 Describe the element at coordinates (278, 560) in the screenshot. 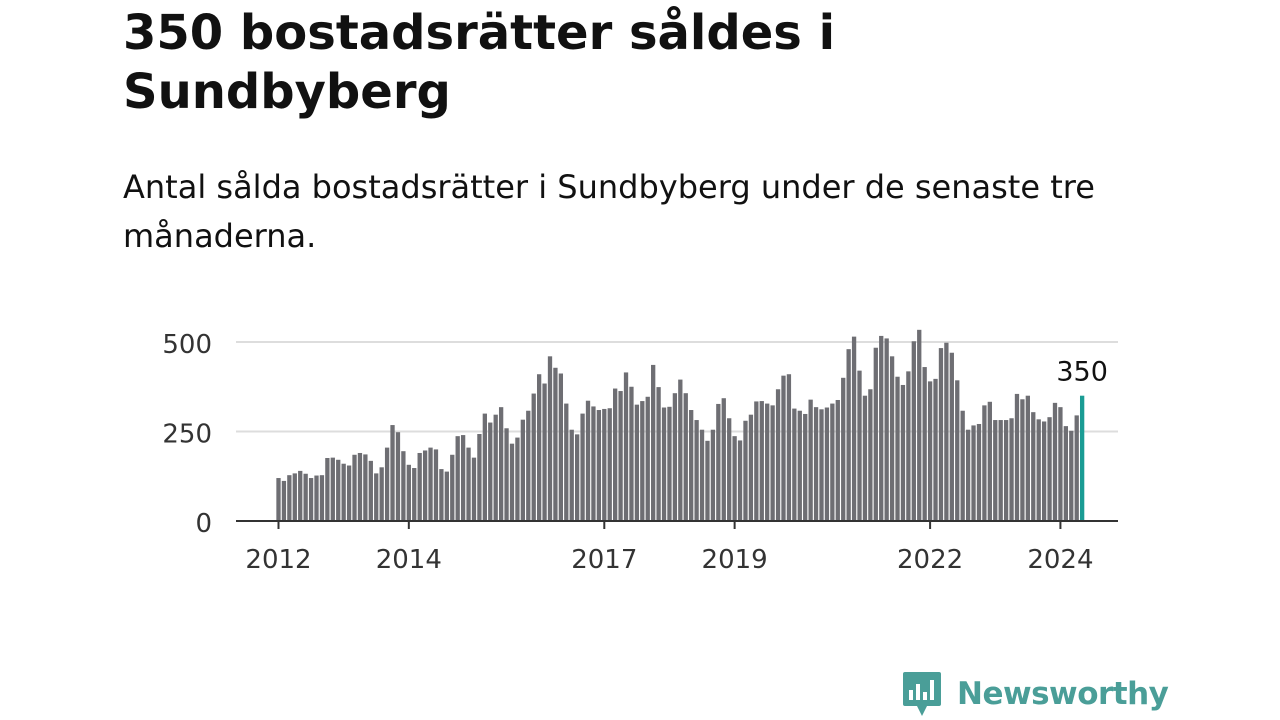

I see `x-tick-label: 2012` at that location.